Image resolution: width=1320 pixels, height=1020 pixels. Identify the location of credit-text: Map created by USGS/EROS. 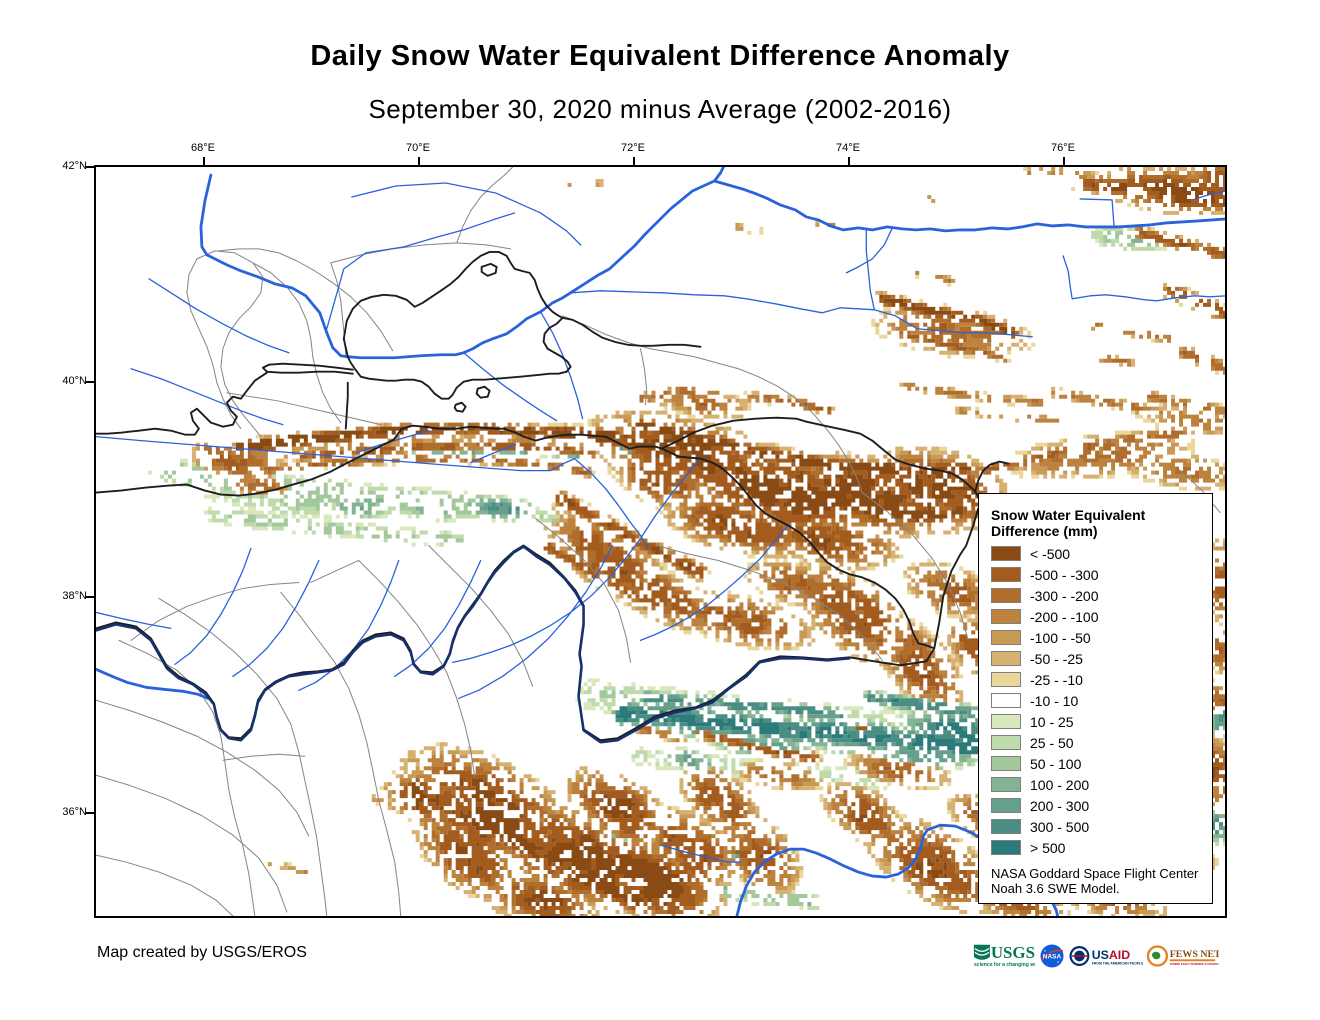
(202, 952).